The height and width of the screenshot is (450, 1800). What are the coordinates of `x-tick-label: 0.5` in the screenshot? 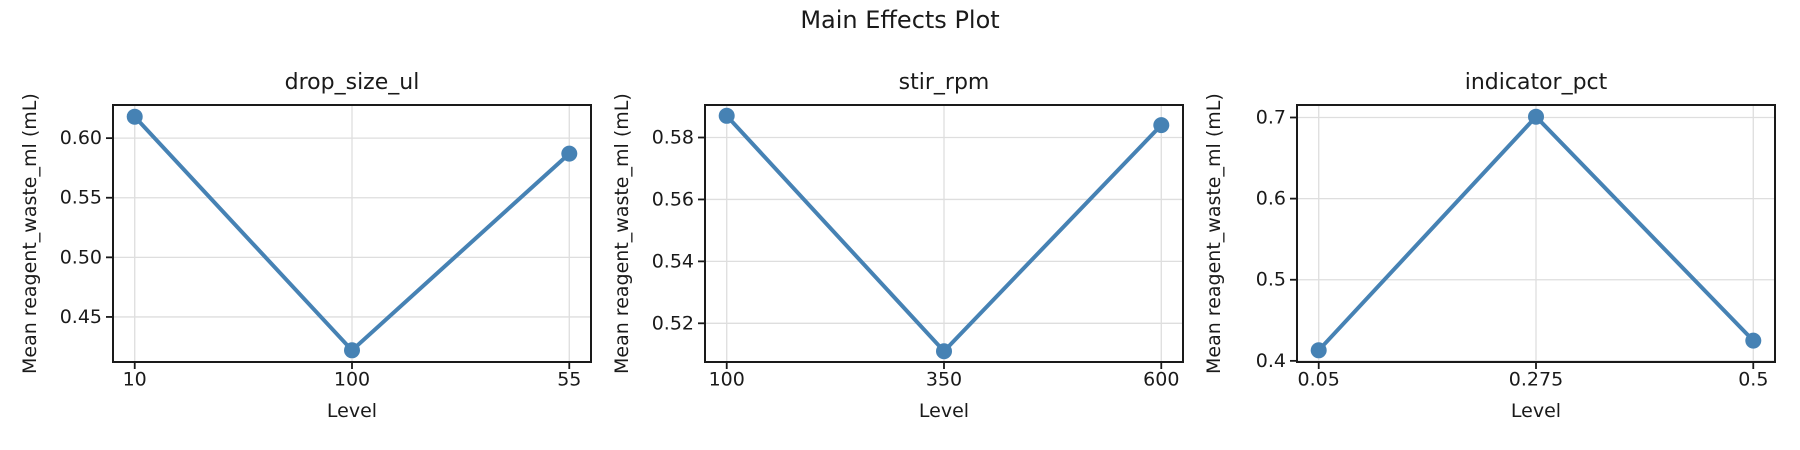 It's located at (1753, 380).